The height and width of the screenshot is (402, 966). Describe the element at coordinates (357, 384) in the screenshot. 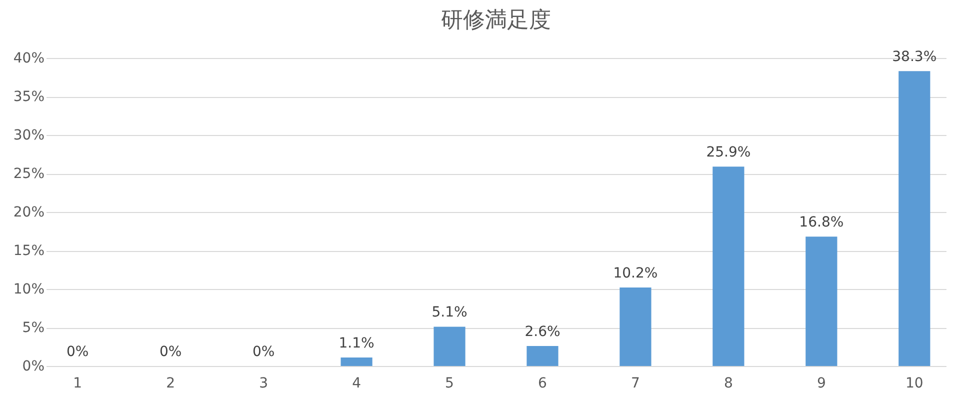

I see `x-tick-label: 4` at that location.